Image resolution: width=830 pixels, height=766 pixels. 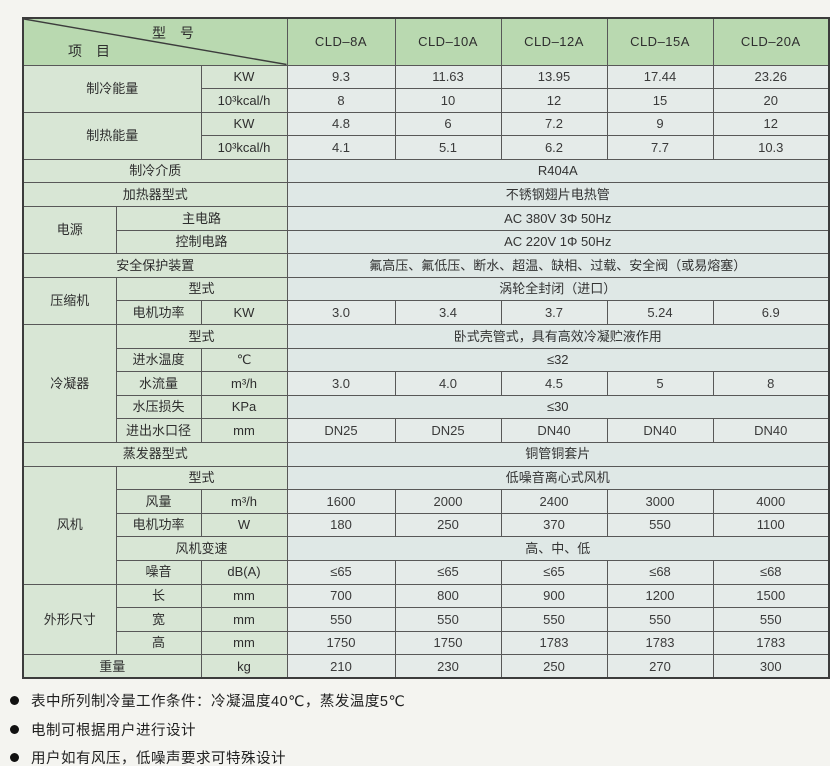 I want to click on note-item: 用户如有风压，低噪声要求可特殊设计, so click(x=408, y=756).